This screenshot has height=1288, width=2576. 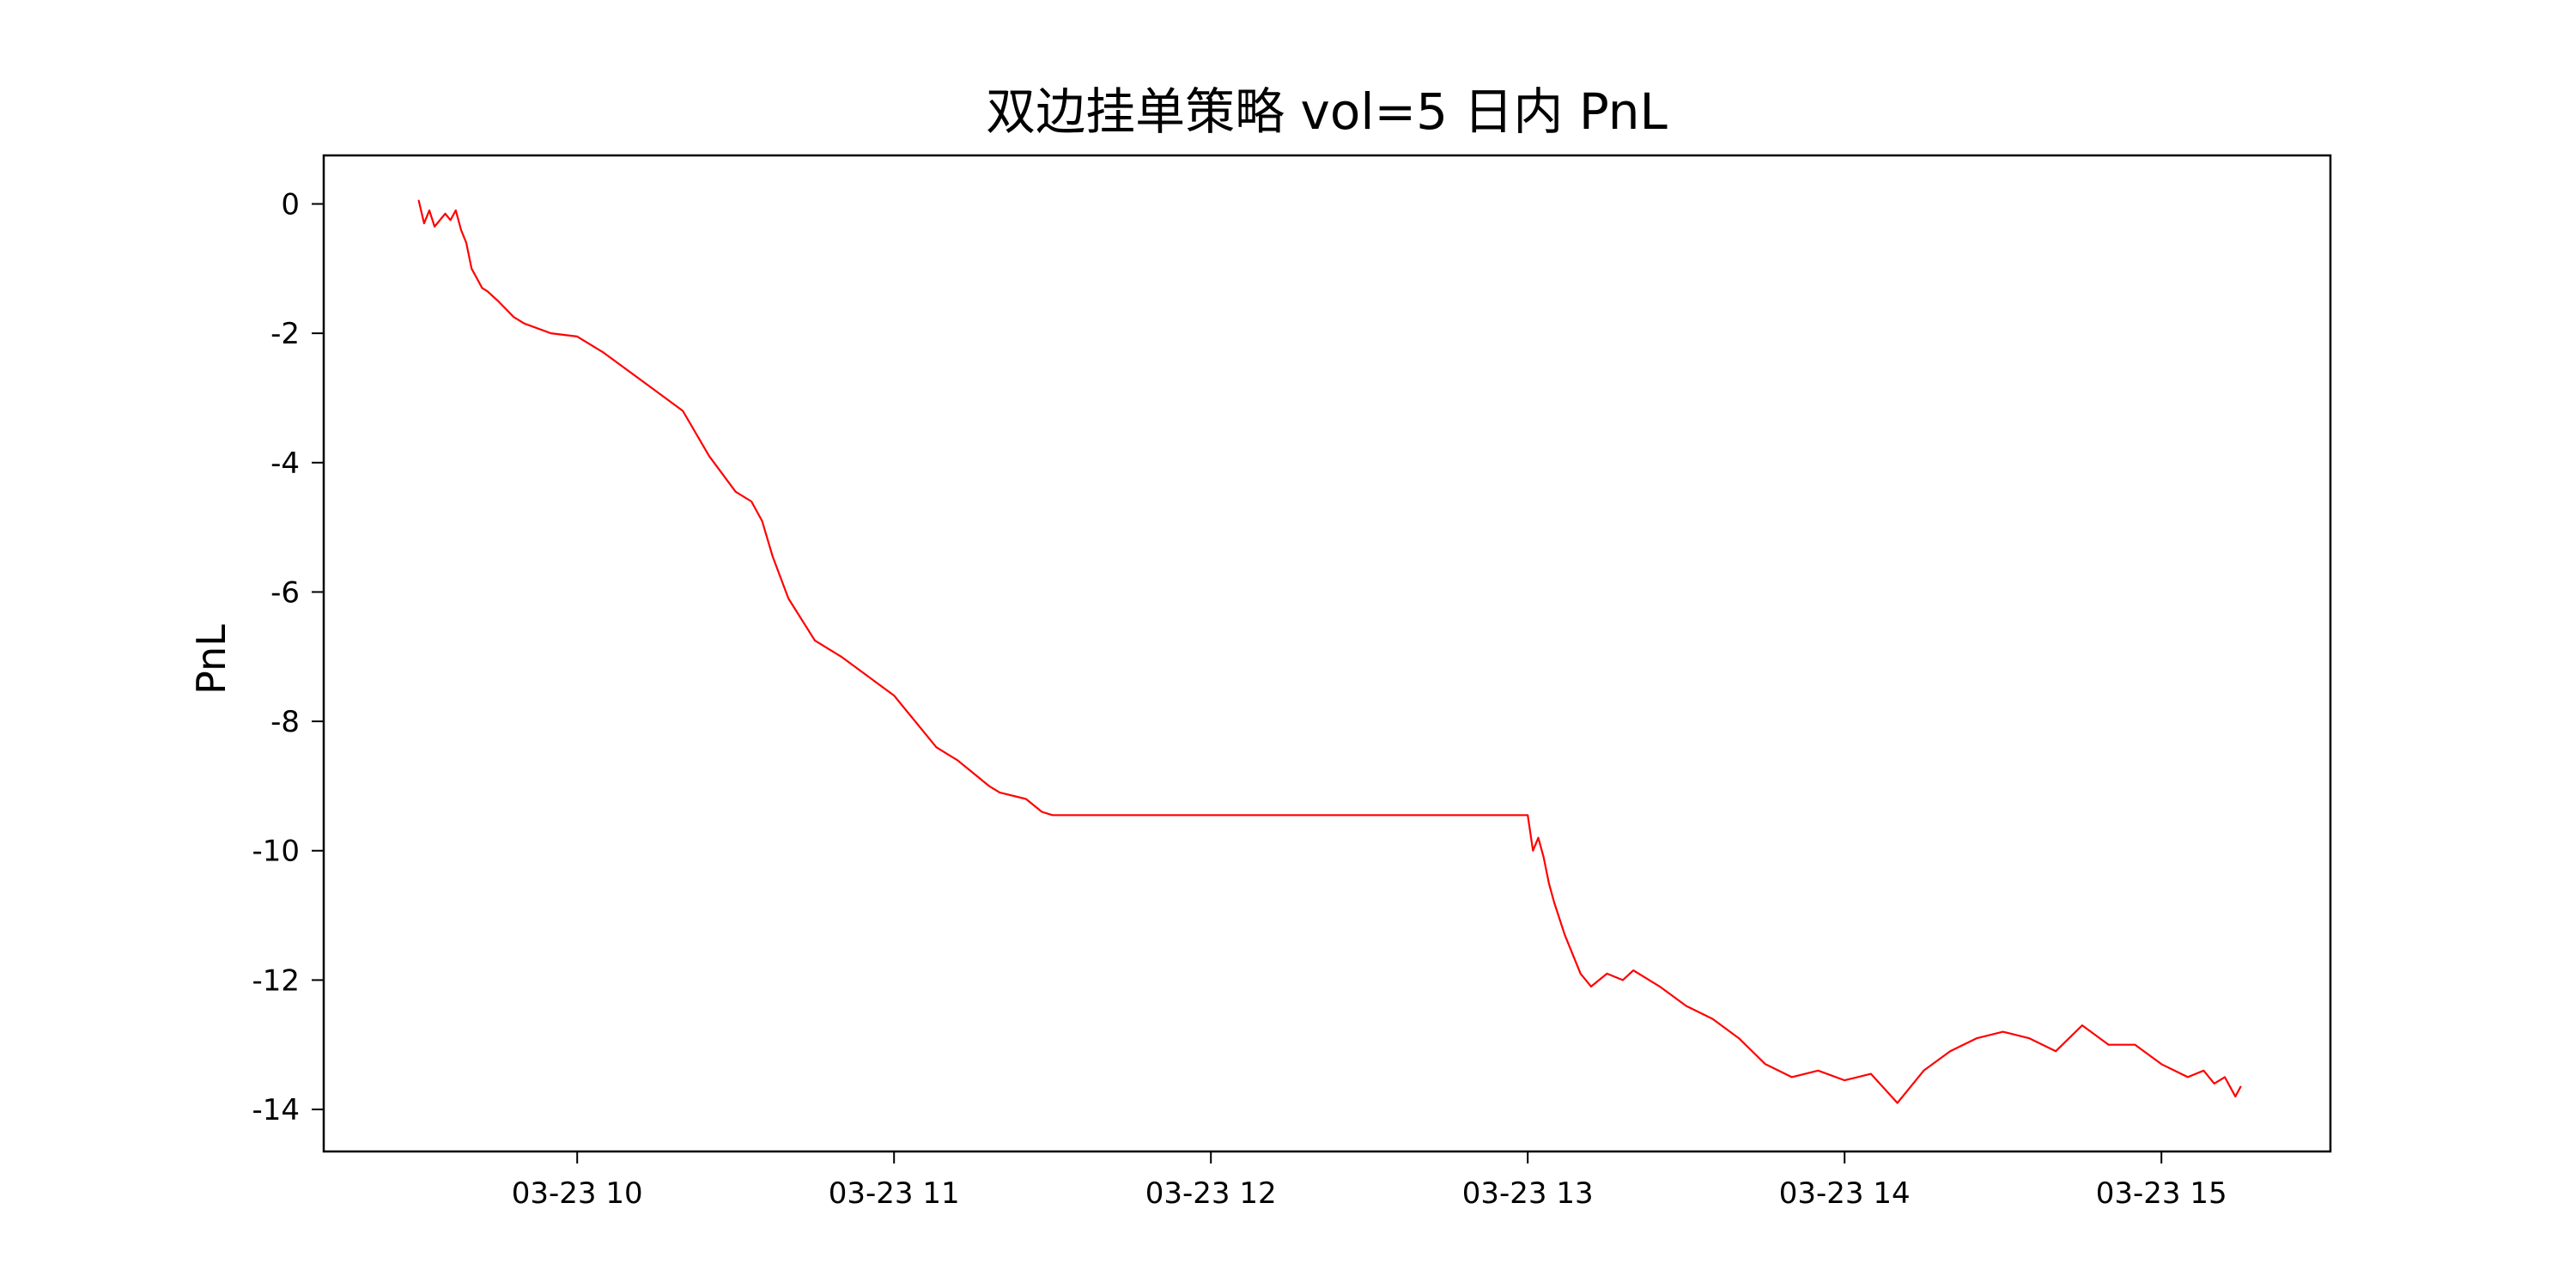 I want to click on x-tick-label: 03-23 13, so click(x=1528, y=1193).